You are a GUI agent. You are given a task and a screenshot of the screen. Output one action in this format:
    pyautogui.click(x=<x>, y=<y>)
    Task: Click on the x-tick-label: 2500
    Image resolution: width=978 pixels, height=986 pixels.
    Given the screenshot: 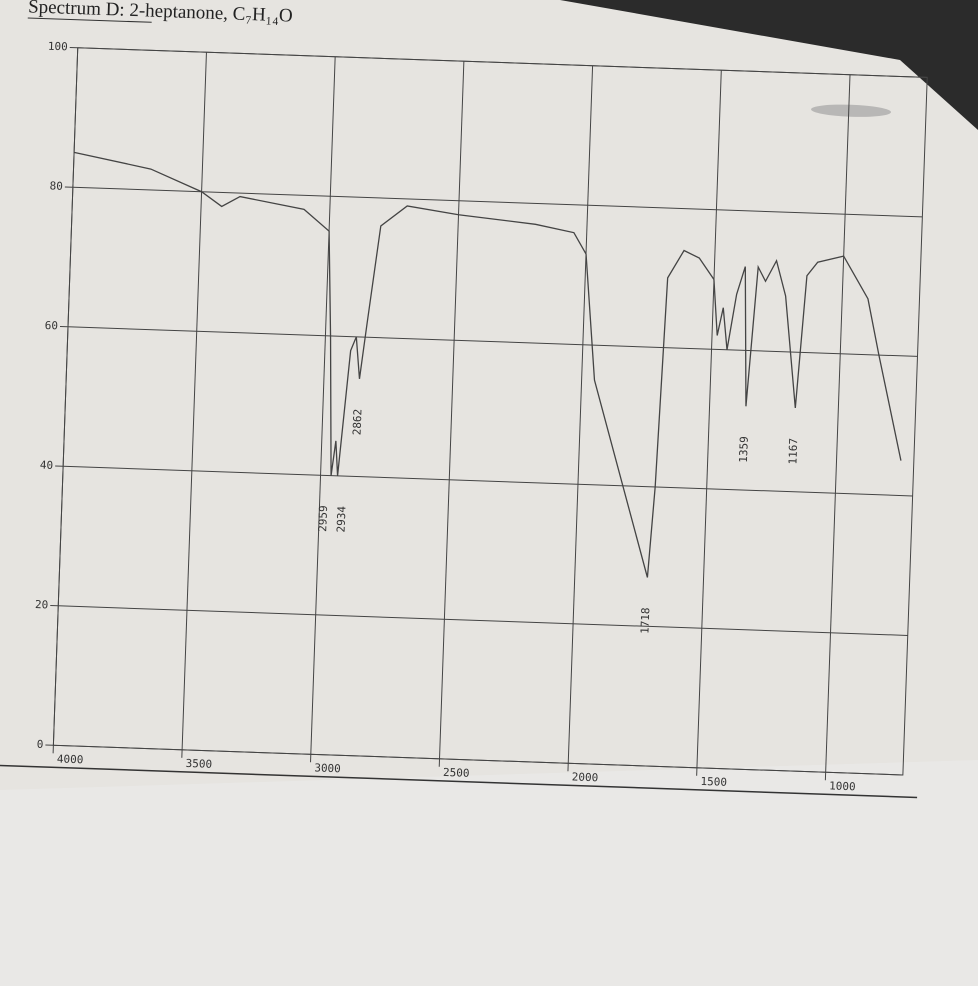 What is the action you would take?
    pyautogui.click(x=456, y=773)
    